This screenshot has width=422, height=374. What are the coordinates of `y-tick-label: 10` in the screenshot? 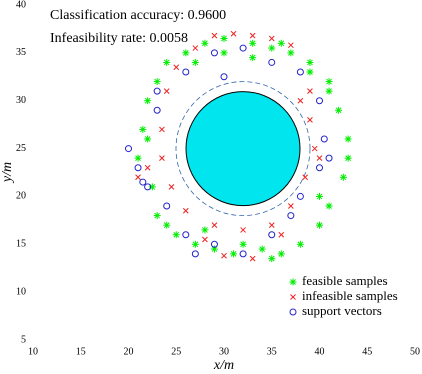 It's located at (21, 291).